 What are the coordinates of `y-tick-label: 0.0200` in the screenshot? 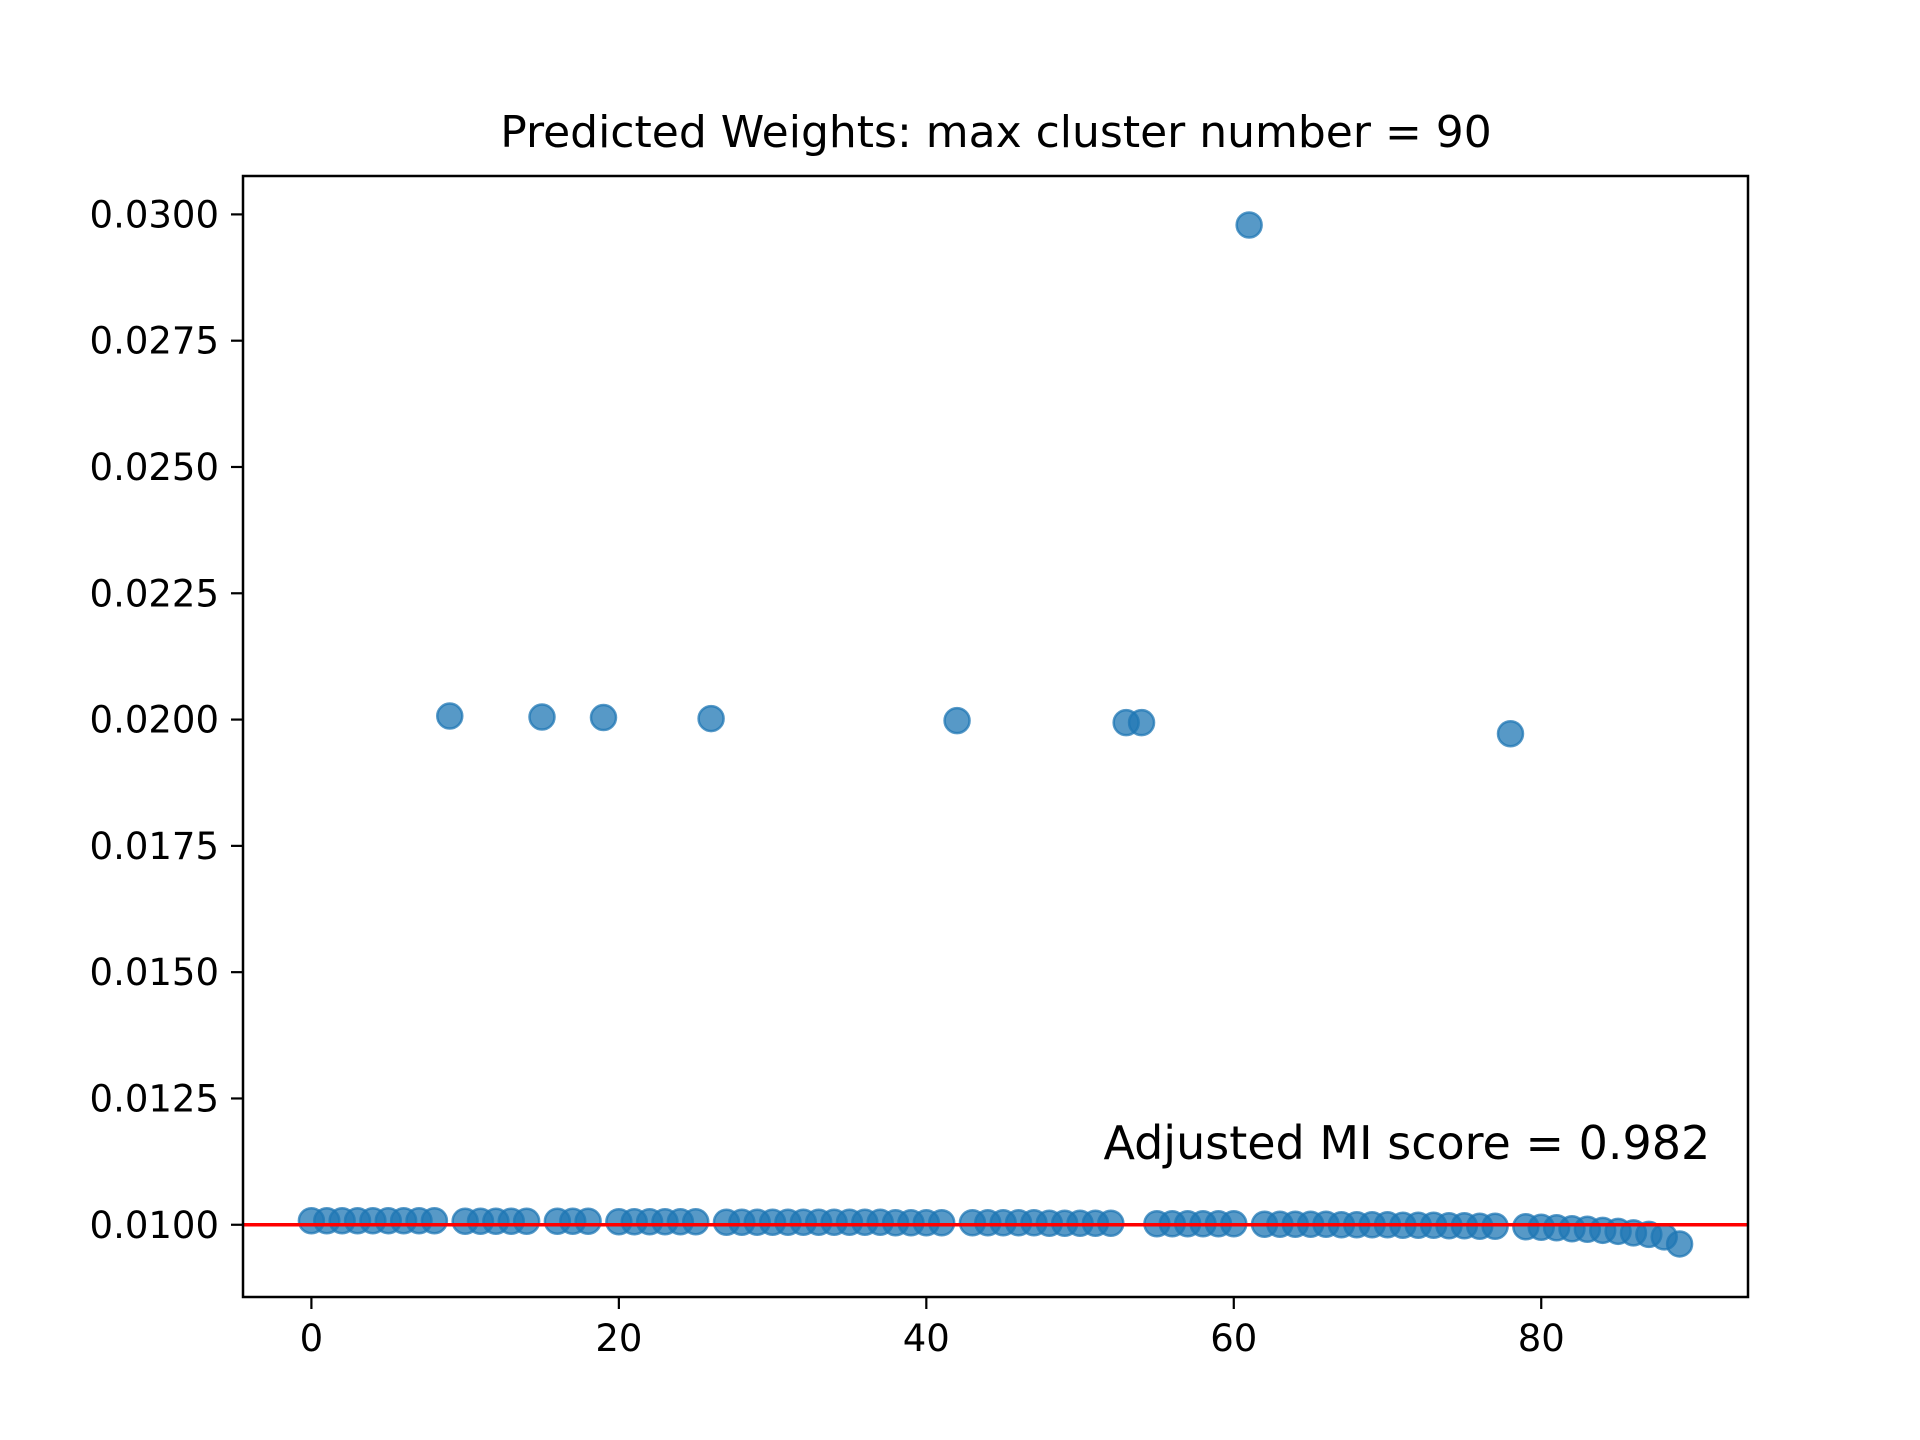 It's located at (154, 720).